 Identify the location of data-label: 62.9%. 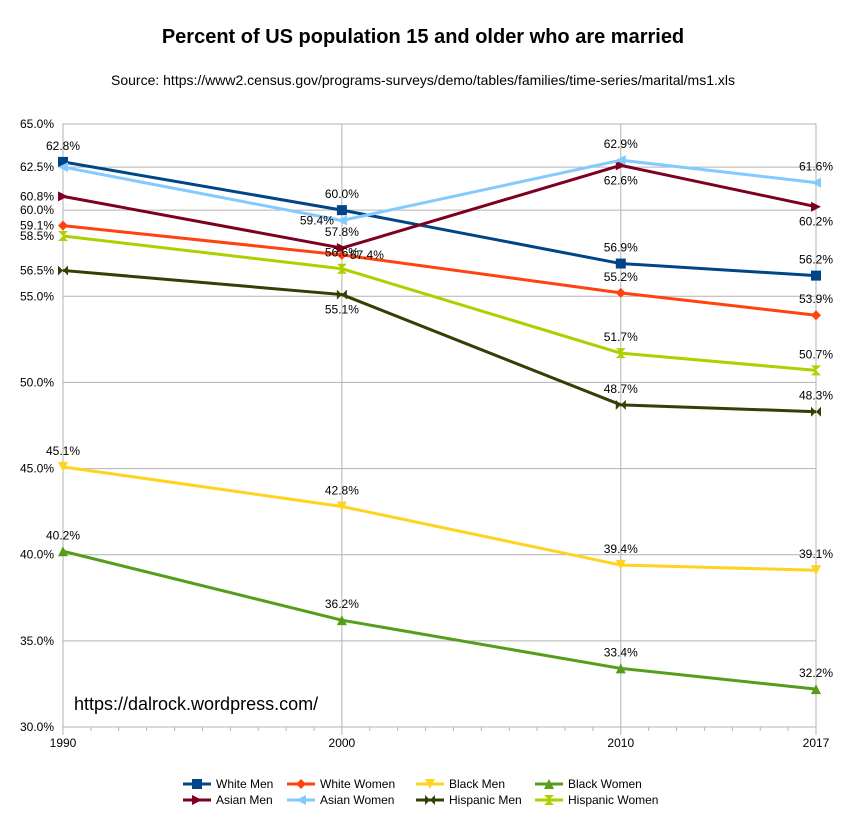
(621, 144).